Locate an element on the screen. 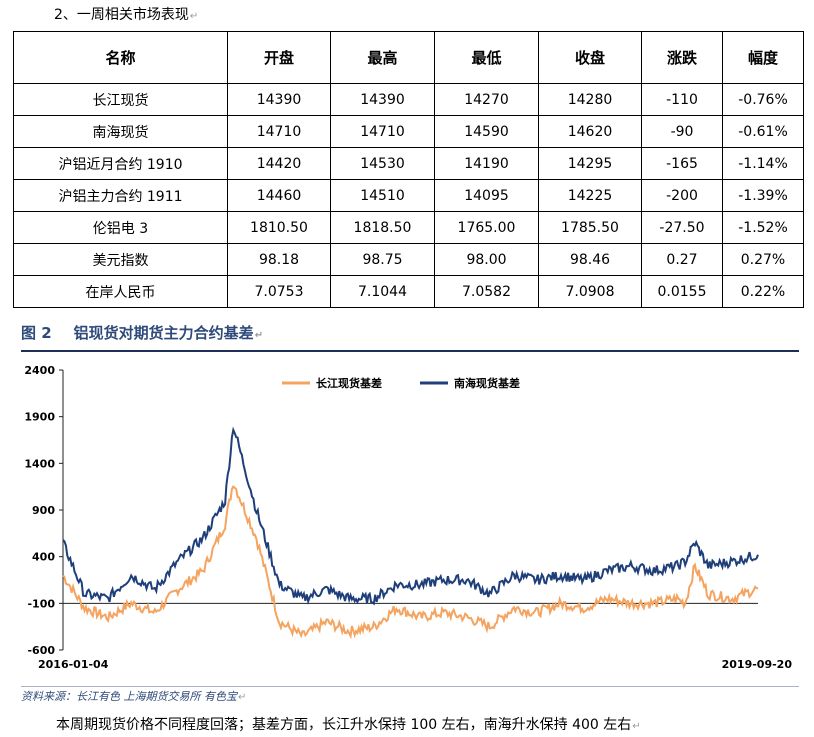 The image size is (814, 737). cell-change: -90 is located at coordinates (682, 131).